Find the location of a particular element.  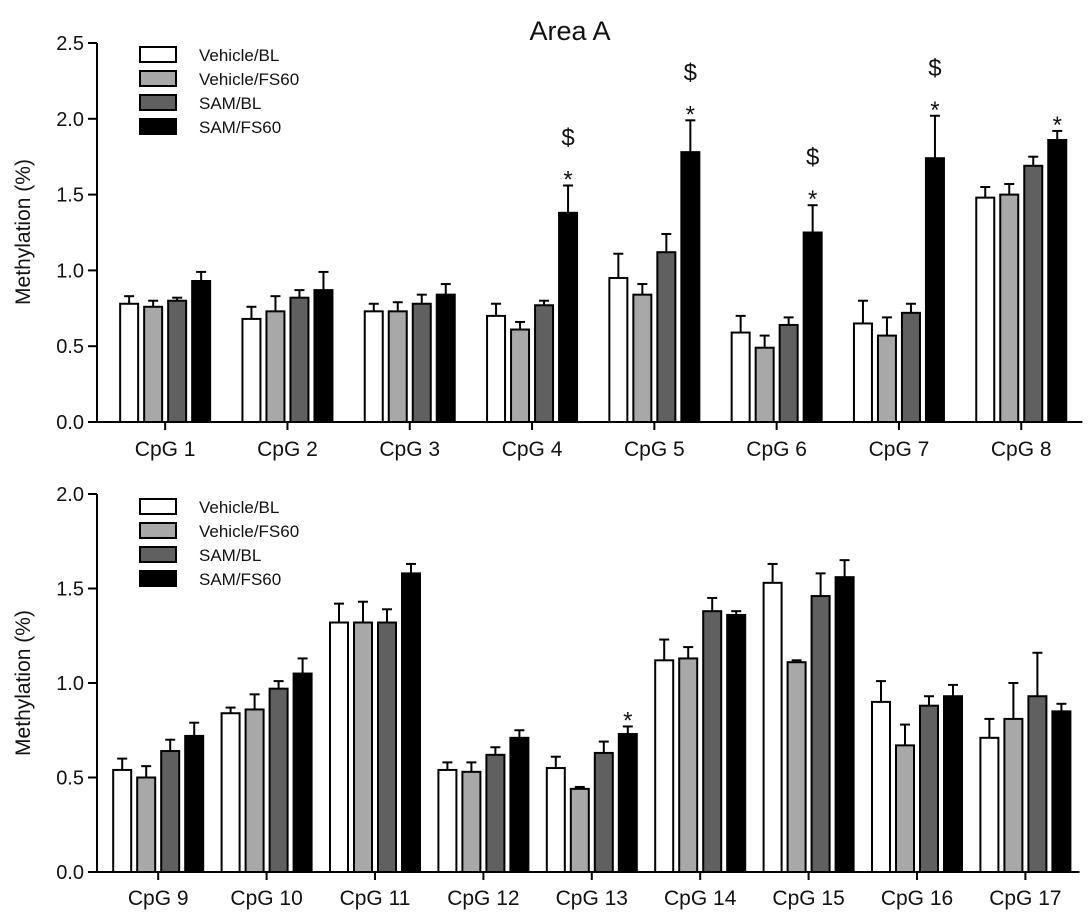

category-label: CpG 11 is located at coordinates (375, 898).